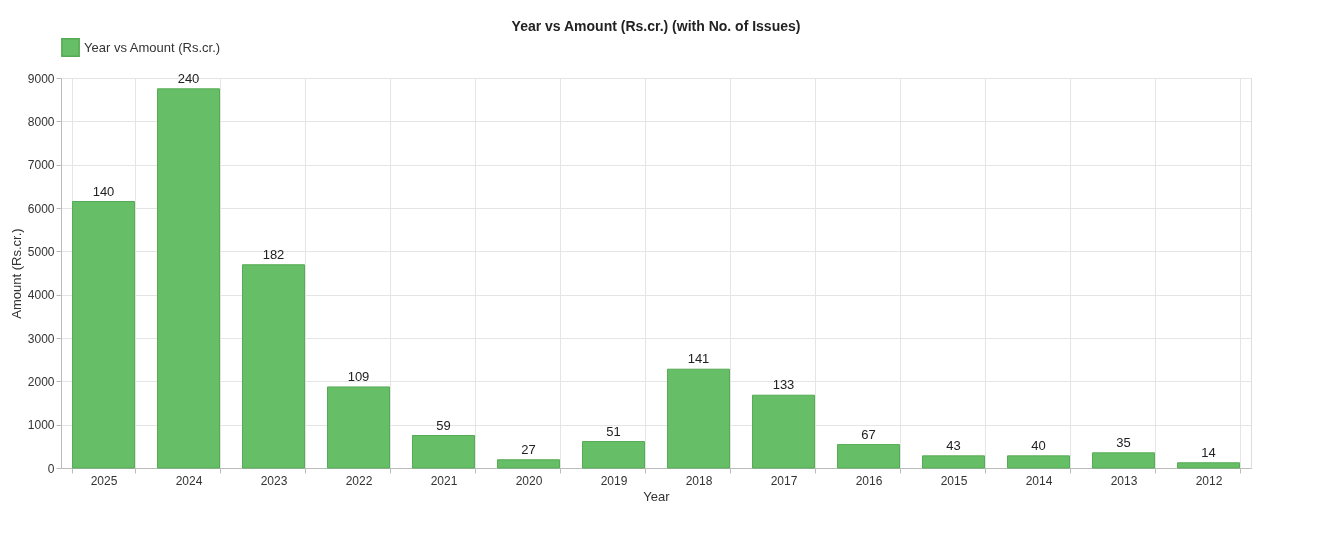 This screenshot has height=546, width=1342. I want to click on x-tick-label: 2022, so click(359, 480).